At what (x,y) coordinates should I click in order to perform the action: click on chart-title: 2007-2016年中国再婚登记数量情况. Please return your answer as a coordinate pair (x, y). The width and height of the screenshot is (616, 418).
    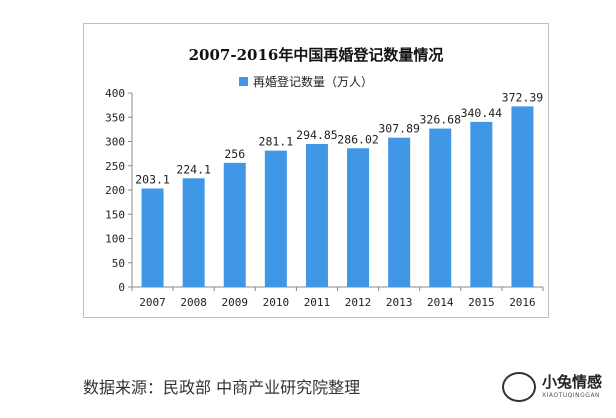
    Looking at the image, I should click on (316, 55).